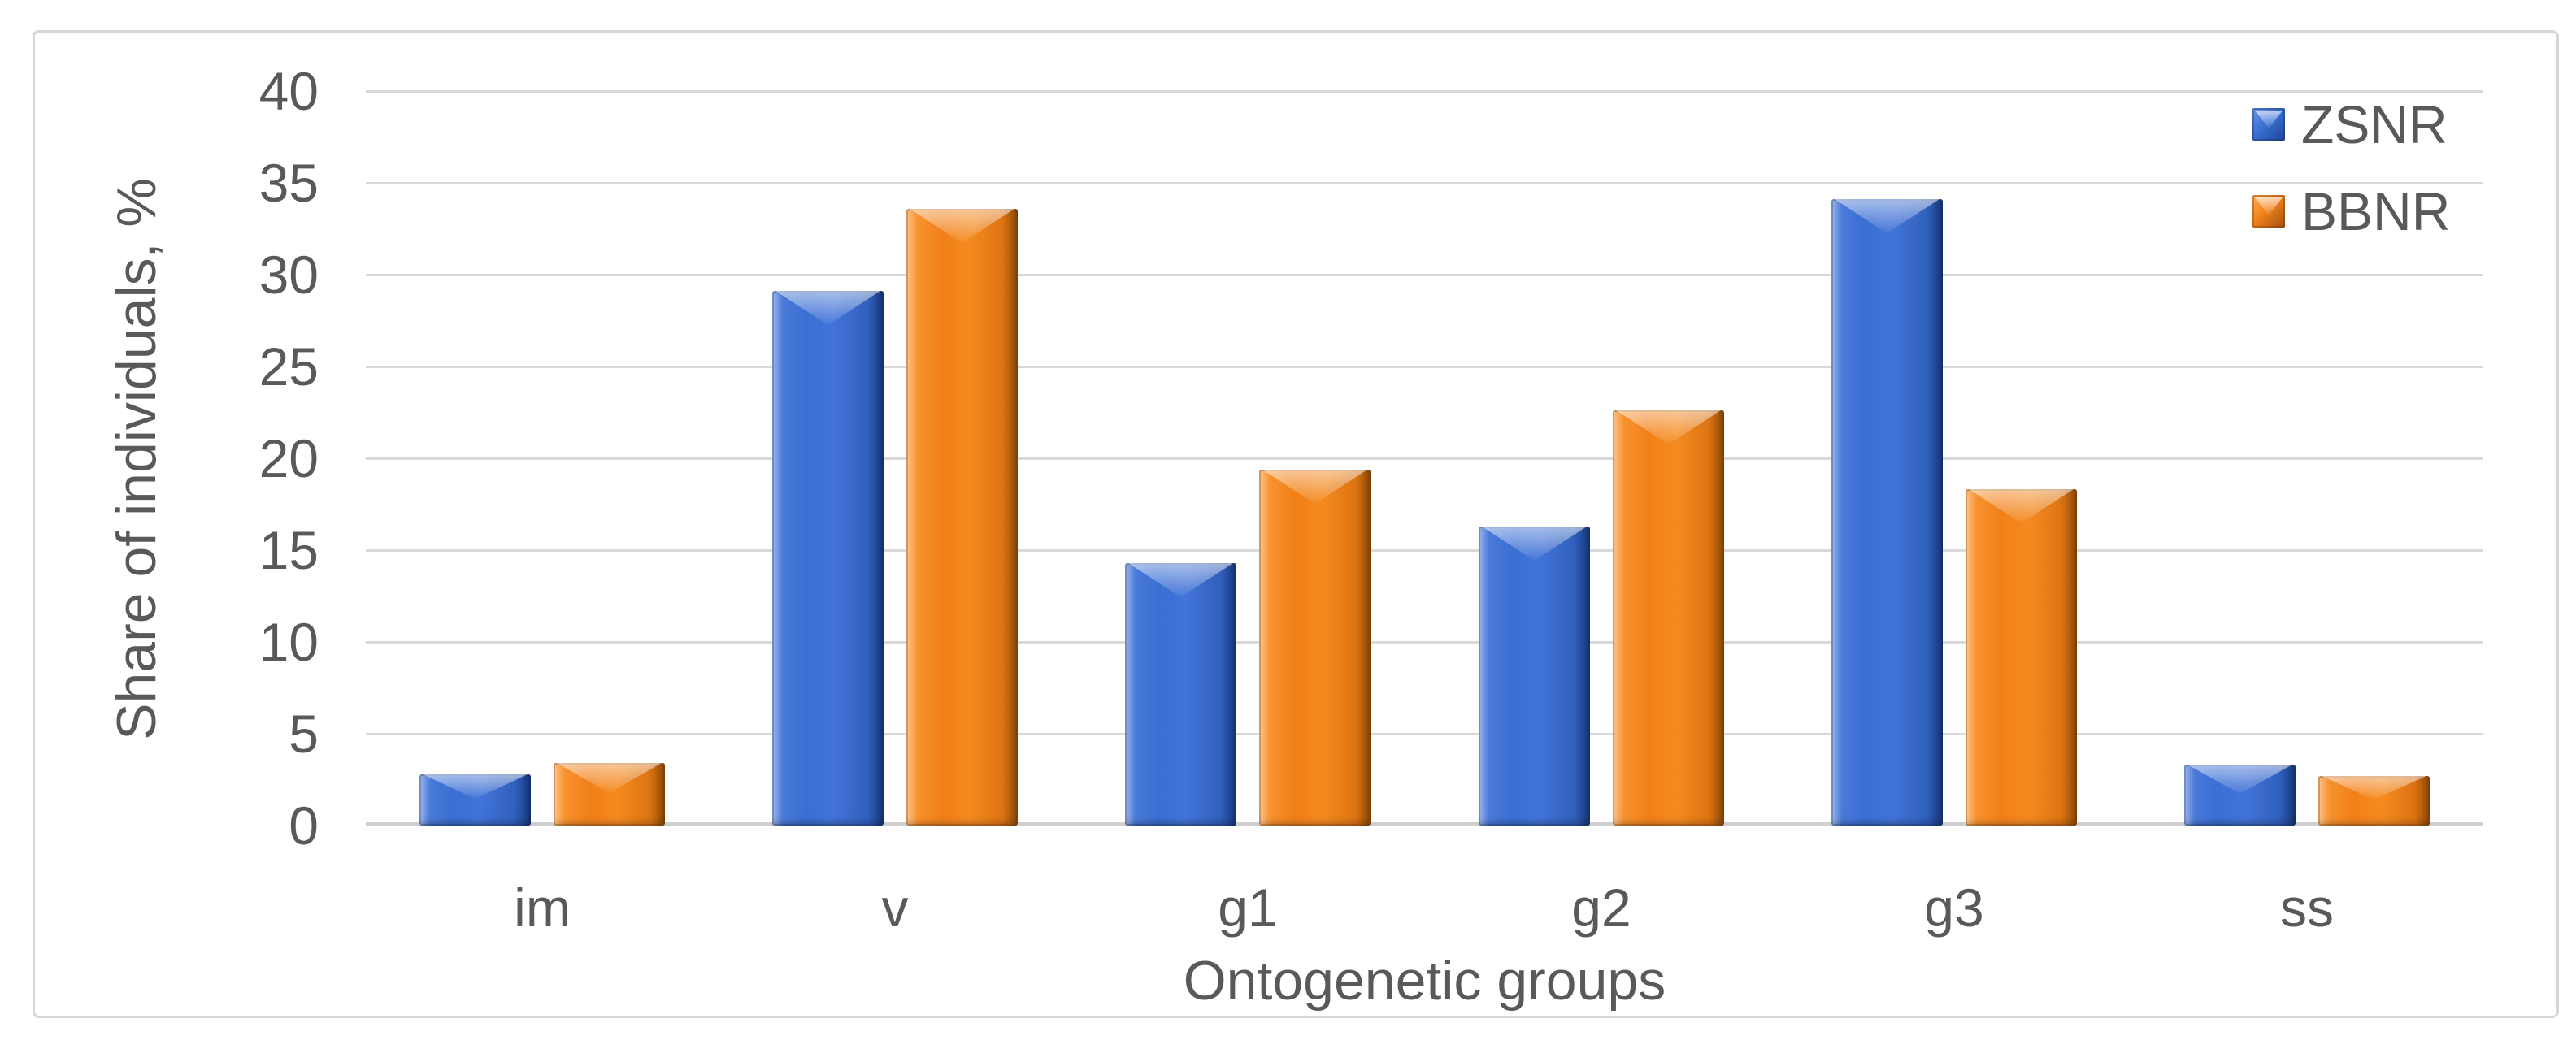 This screenshot has width=2576, height=1049. I want to click on bar-bbnr-v, so click(962, 517).